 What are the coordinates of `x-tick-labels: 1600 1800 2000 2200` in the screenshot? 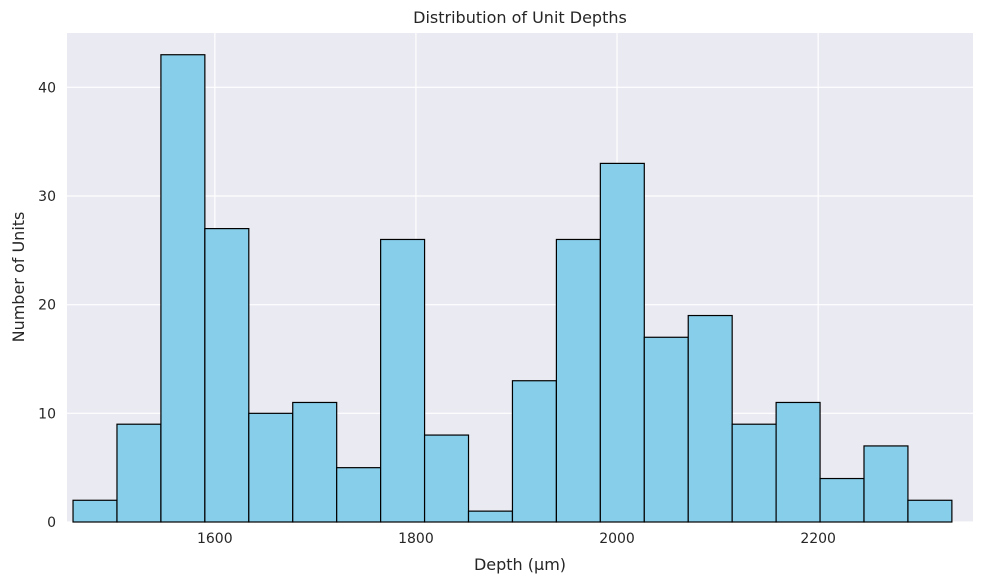 It's located at (516, 539).